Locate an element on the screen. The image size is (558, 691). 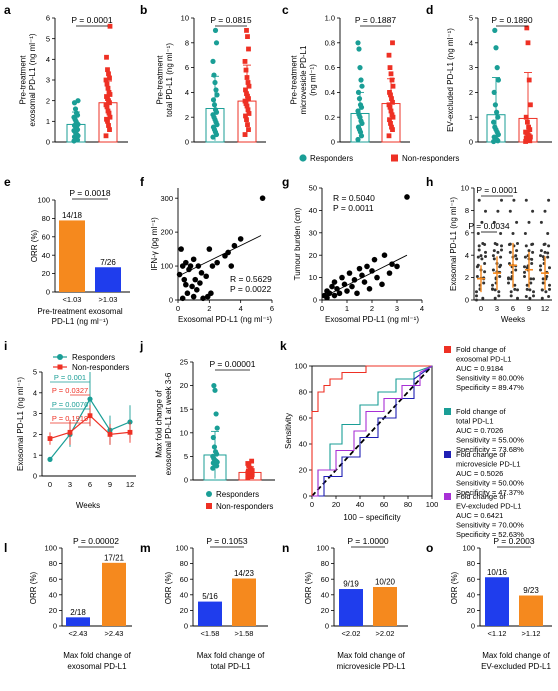
x-axis-label: PD-L1 (ng ml⁻¹) is located at coordinates (80, 321).